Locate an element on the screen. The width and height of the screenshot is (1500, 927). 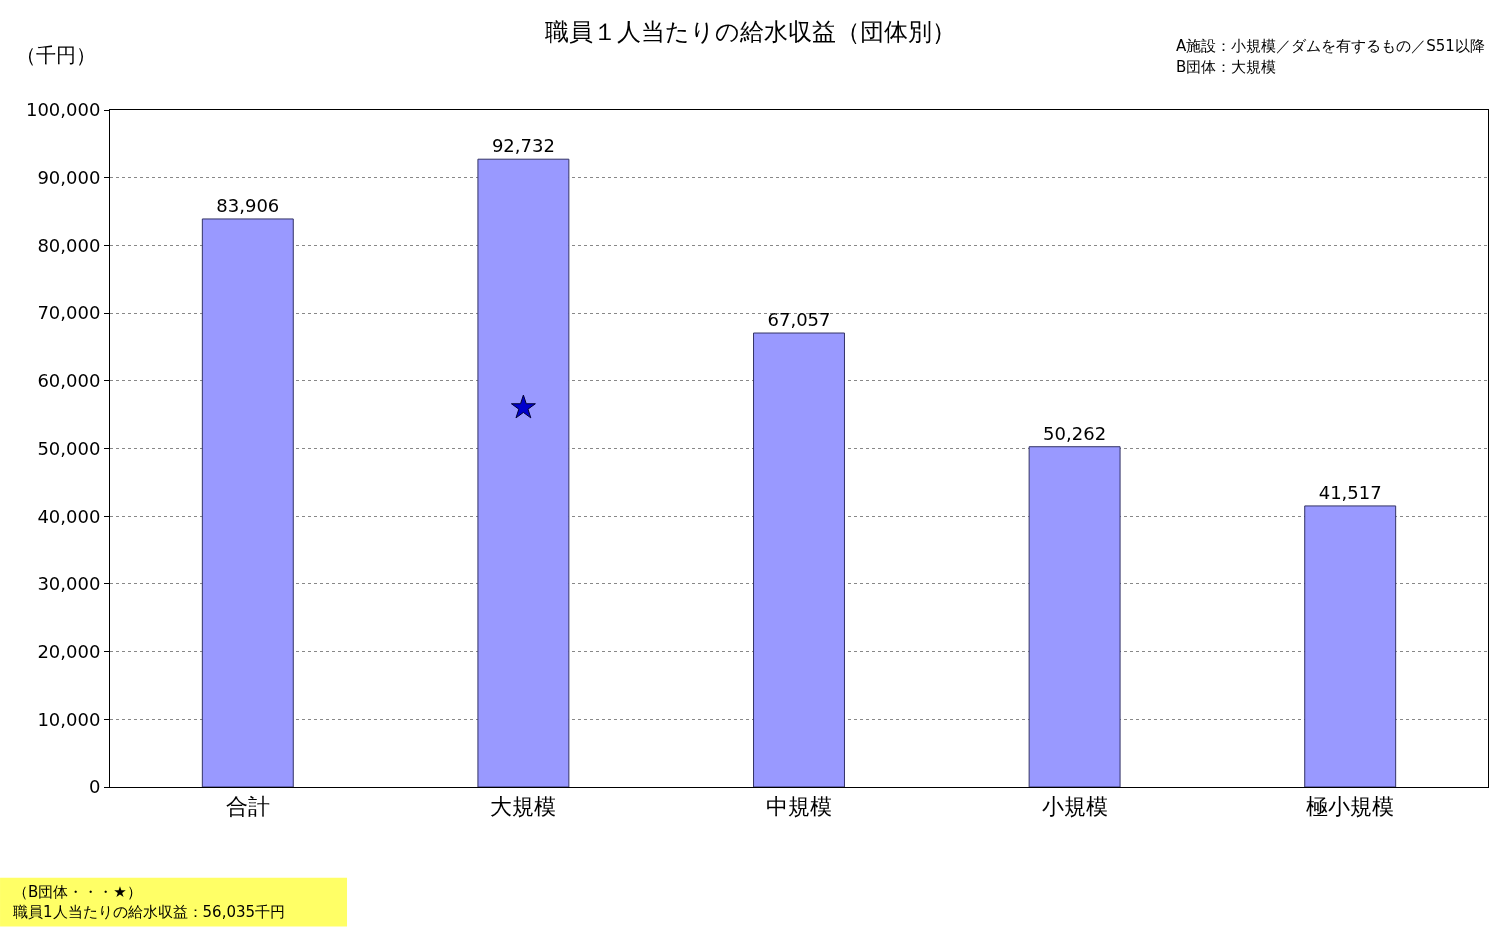
data-label: 83,906 is located at coordinates (248, 205).